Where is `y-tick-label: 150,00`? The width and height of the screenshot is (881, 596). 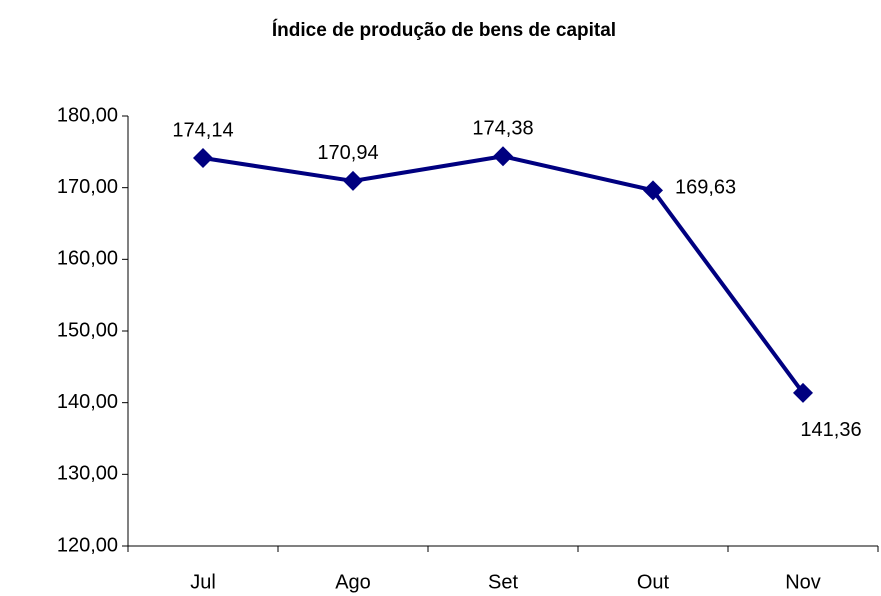
y-tick-label: 150,00 is located at coordinates (87, 330).